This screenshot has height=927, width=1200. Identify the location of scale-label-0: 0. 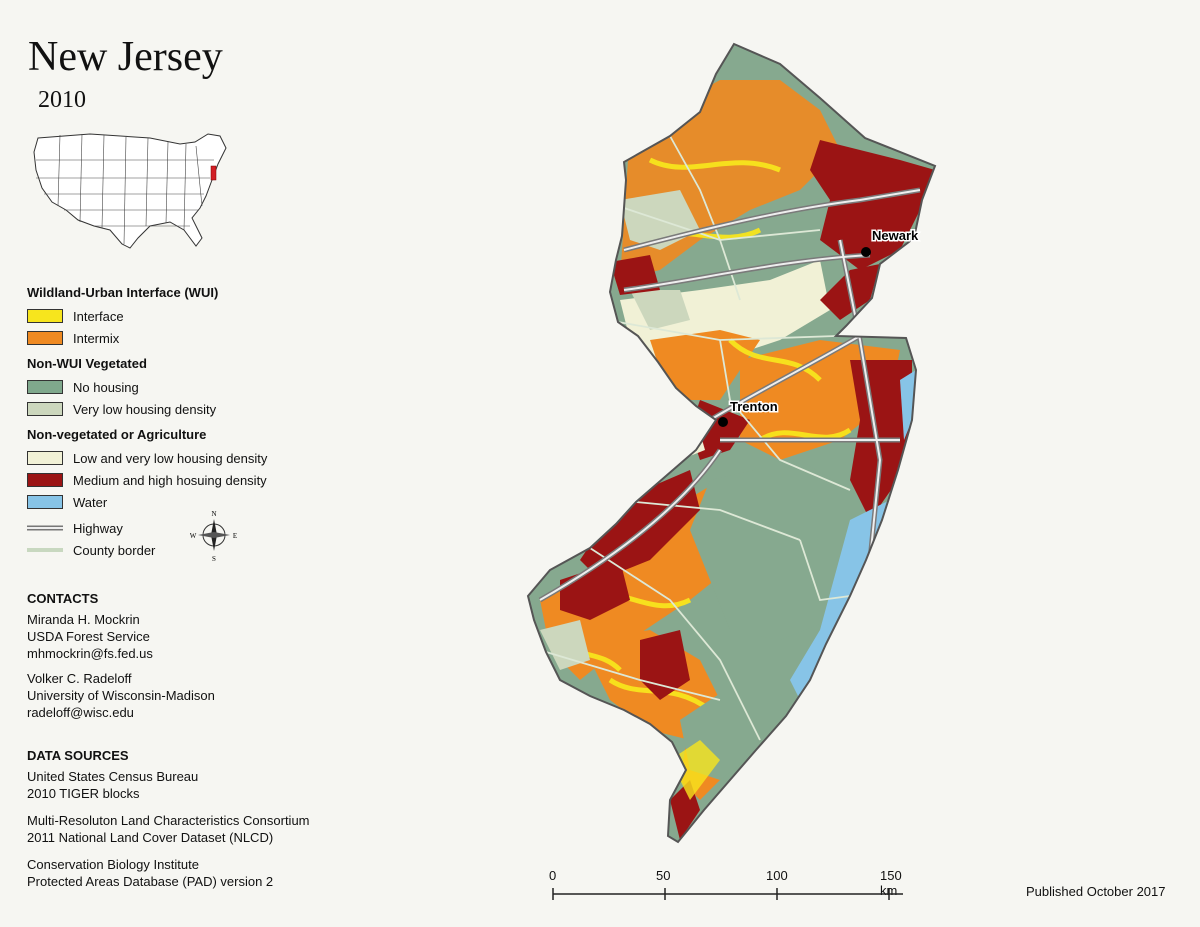
(553, 875).